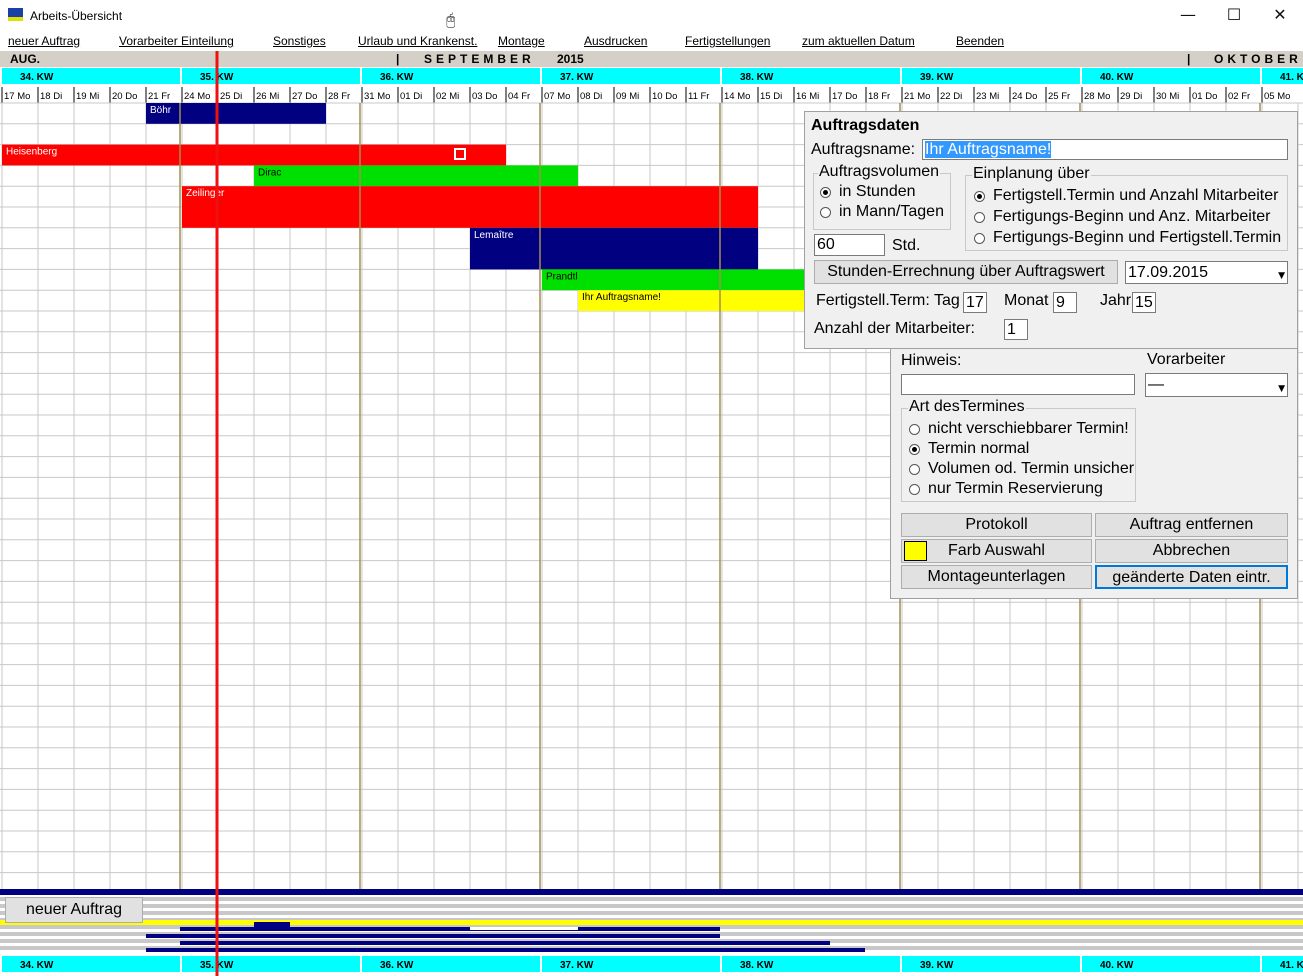 This screenshot has width=1303, height=976. I want to click on installation-docs-button: Montageunterlagen, so click(996, 577).